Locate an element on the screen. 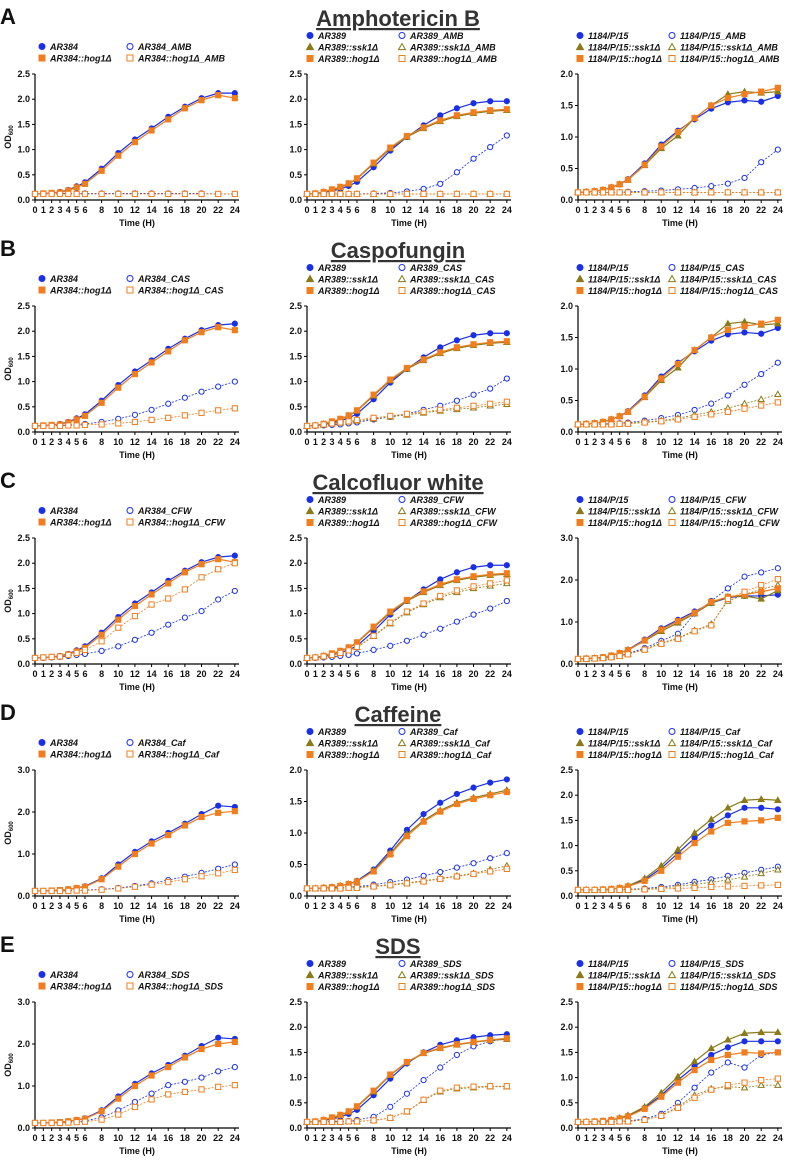 This screenshot has height=1166, width=796. x-tick-label: 2 is located at coordinates (51, 1138).